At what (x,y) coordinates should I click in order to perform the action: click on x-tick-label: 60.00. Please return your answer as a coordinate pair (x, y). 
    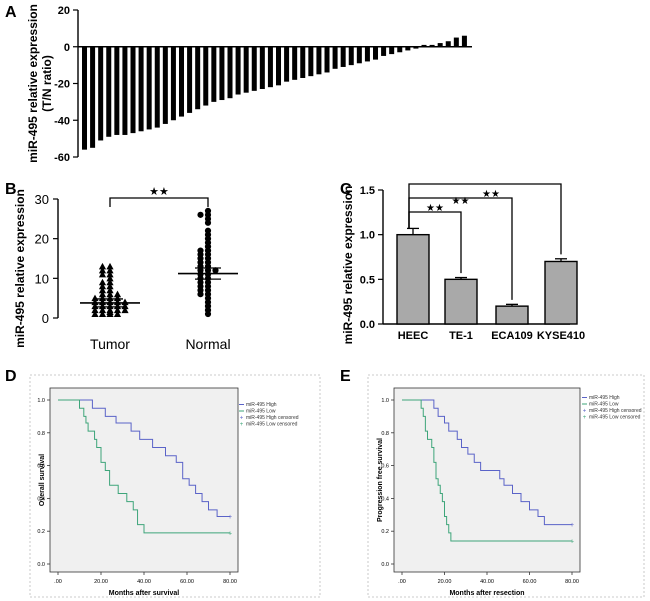
    Looking at the image, I should click on (530, 582).